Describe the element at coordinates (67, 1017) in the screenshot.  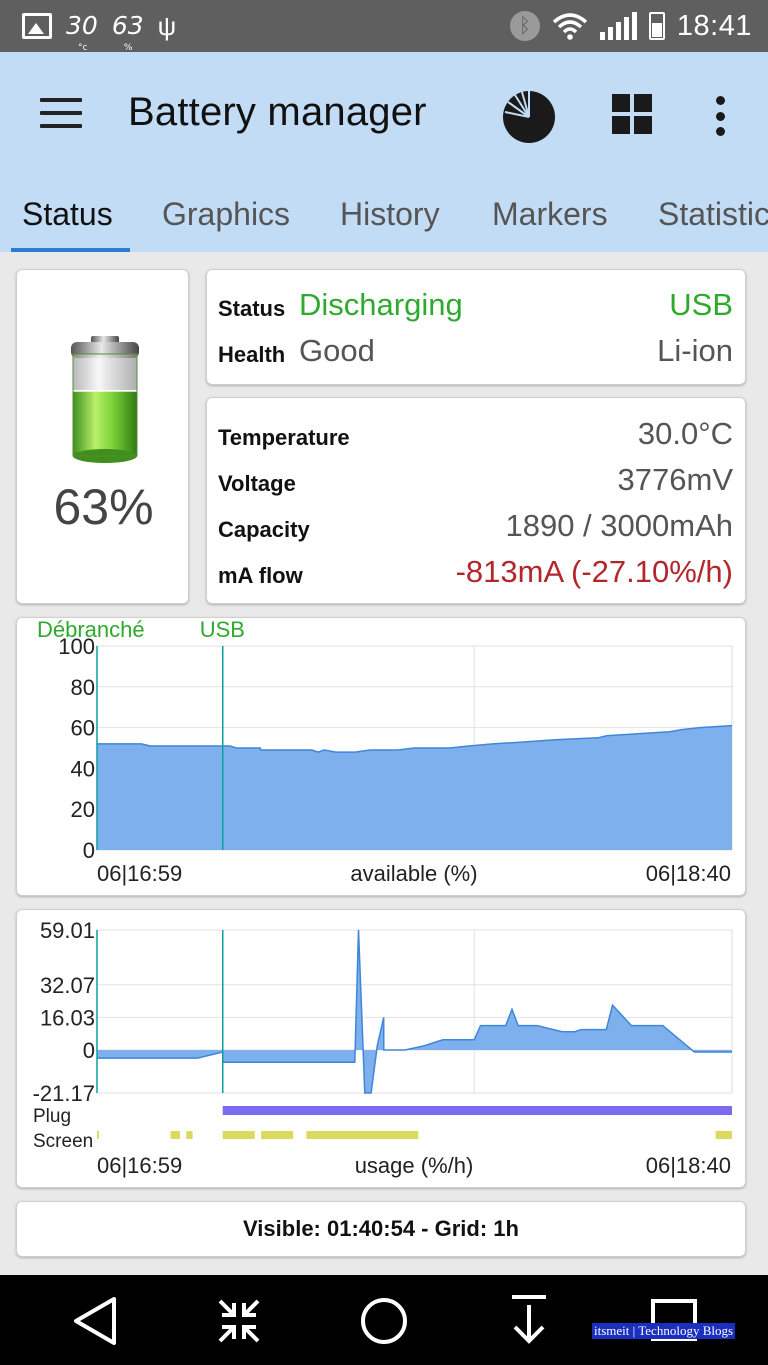
I see `y-tick-label: 16.03` at that location.